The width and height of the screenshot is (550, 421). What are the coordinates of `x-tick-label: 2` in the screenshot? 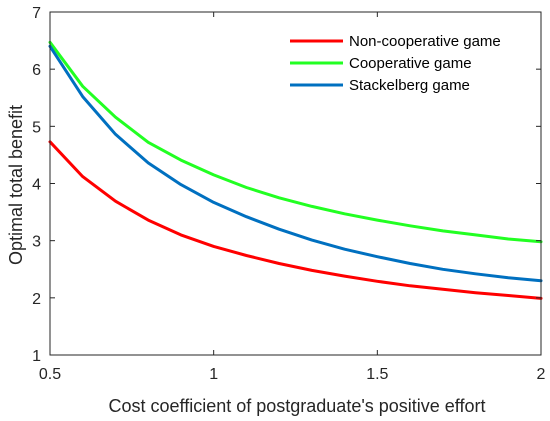 It's located at (541, 374).